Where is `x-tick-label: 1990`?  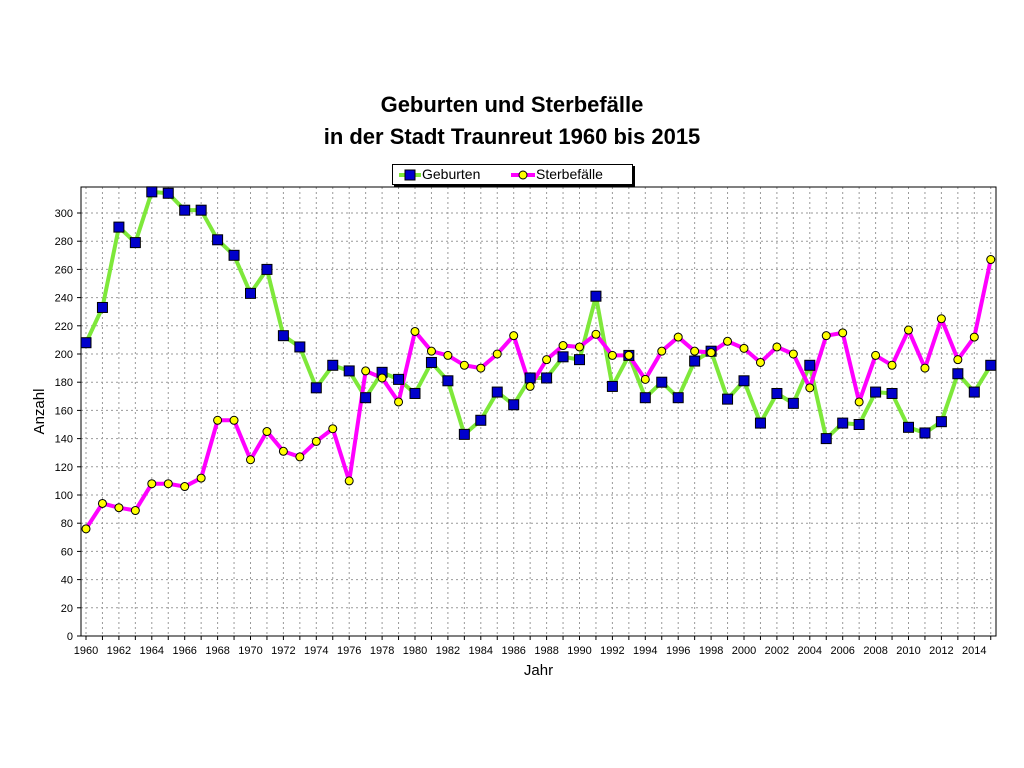 x-tick-label: 1990 is located at coordinates (579, 651).